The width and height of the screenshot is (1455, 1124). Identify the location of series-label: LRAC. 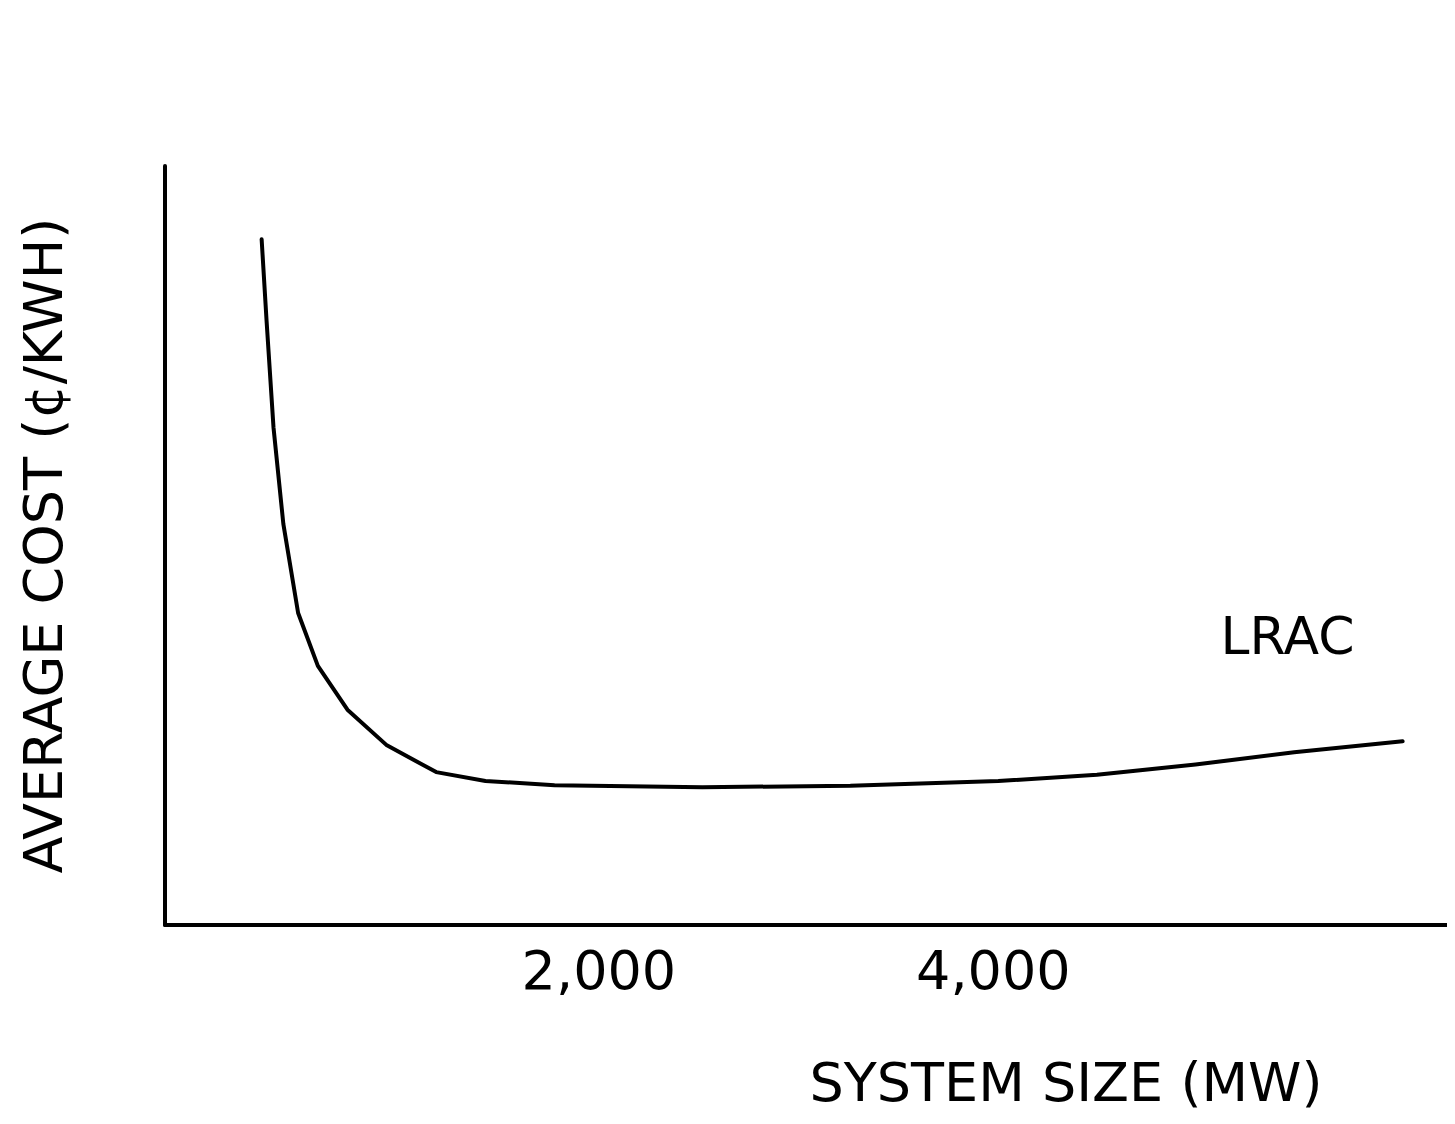
(1287, 636).